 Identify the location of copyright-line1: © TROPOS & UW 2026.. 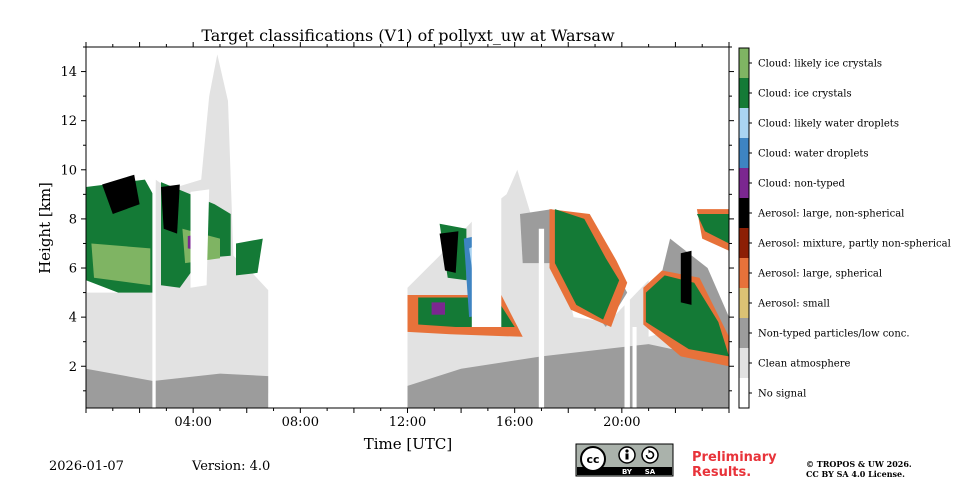
(859, 464).